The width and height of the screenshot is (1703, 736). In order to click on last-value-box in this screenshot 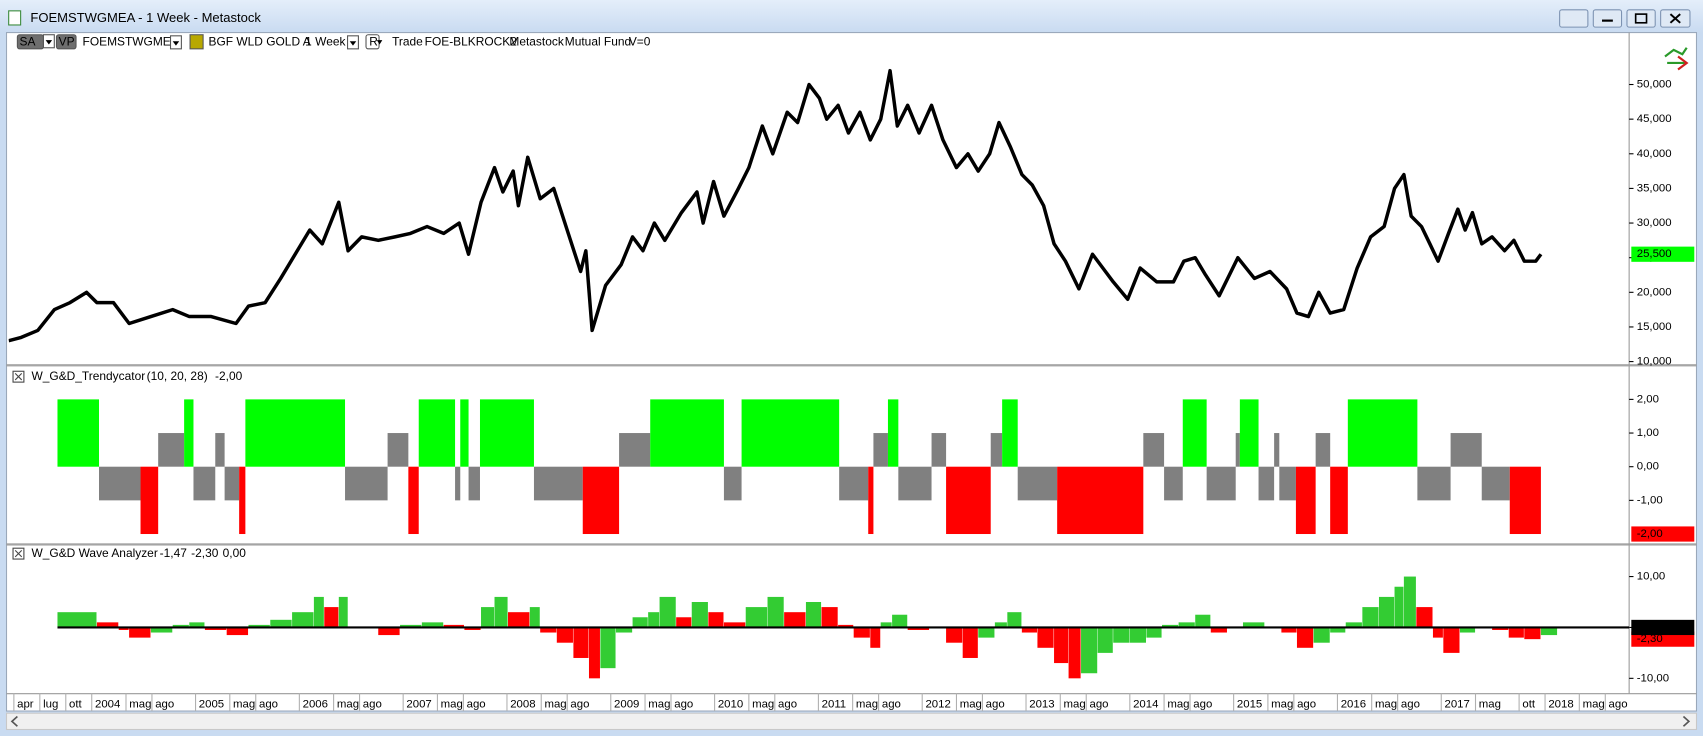, I will do `click(1663, 254)`.